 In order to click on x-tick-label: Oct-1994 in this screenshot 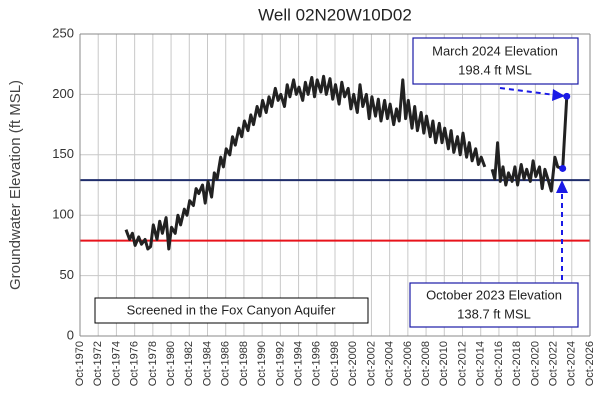, I will do `click(298, 363)`.